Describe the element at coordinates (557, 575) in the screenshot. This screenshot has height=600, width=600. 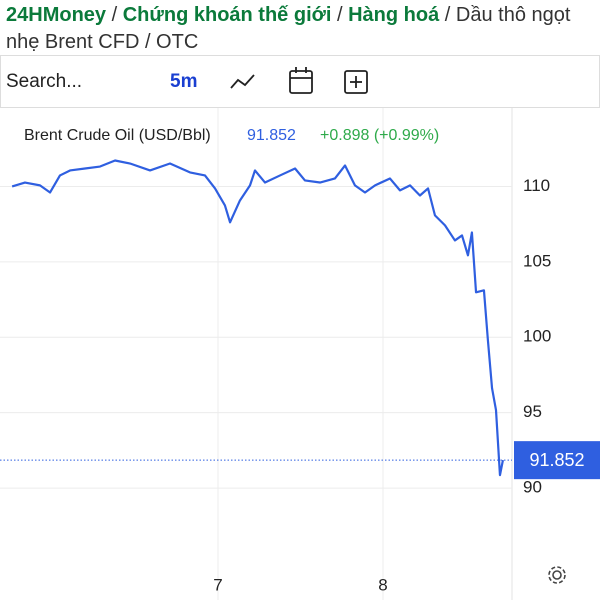
I see `settings-icon` at that location.